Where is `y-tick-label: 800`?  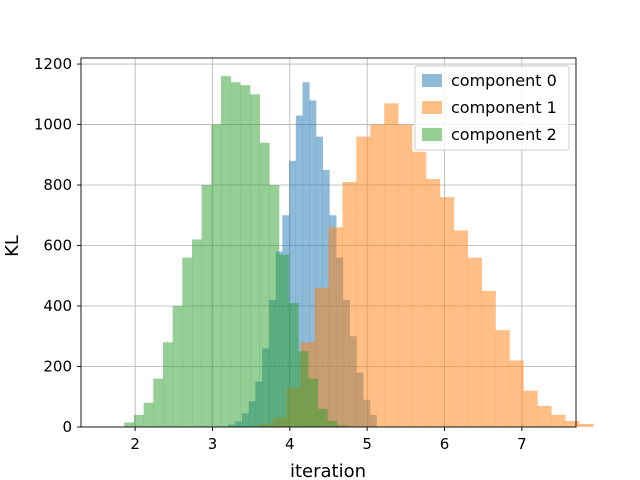 y-tick-label: 800 is located at coordinates (57, 185).